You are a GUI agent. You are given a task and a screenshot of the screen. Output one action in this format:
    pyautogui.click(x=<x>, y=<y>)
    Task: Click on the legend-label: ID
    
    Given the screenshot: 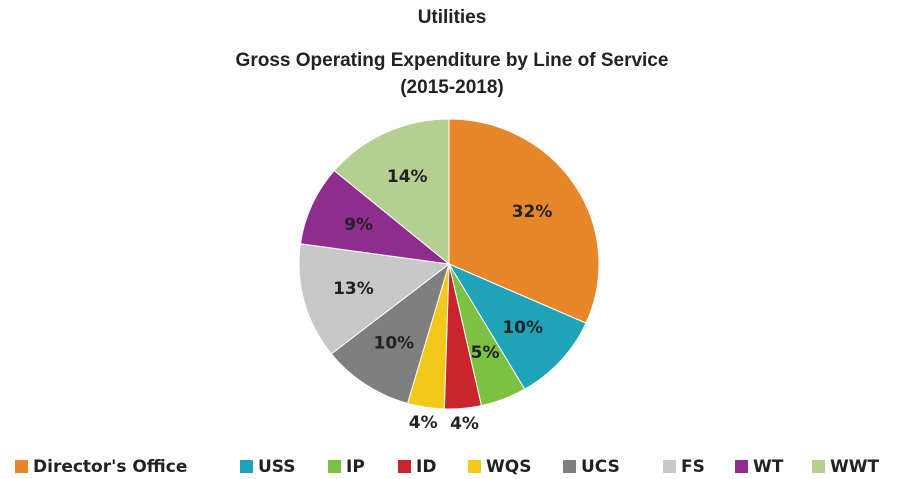 What is the action you would take?
    pyautogui.click(x=426, y=467)
    